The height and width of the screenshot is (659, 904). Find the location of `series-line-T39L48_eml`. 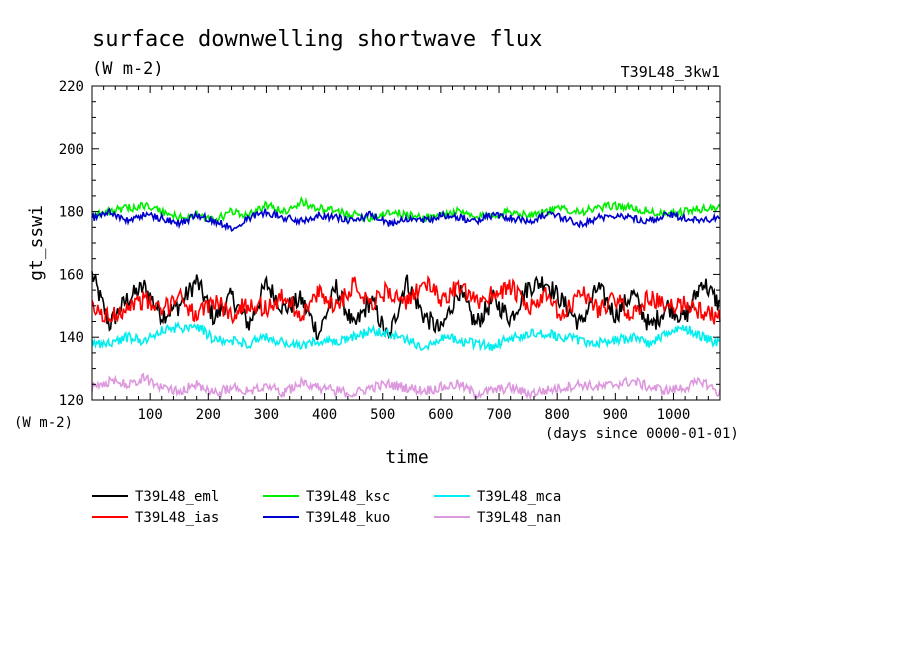

series-line-T39L48_eml is located at coordinates (406, 306).